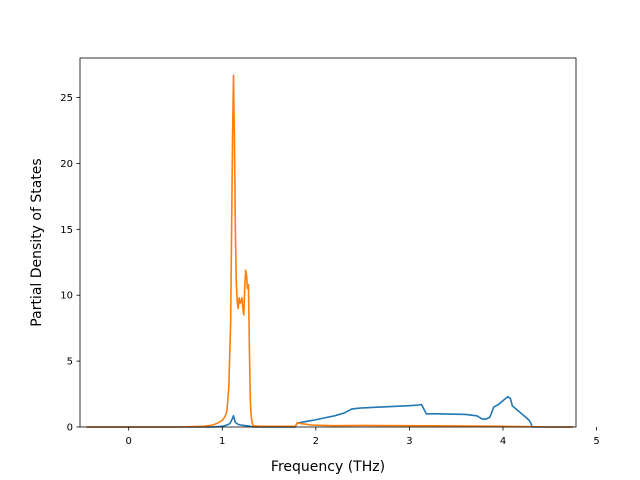 This screenshot has width=640, height=480. Describe the element at coordinates (316, 441) in the screenshot. I see `x-tick-label: 2` at that location.